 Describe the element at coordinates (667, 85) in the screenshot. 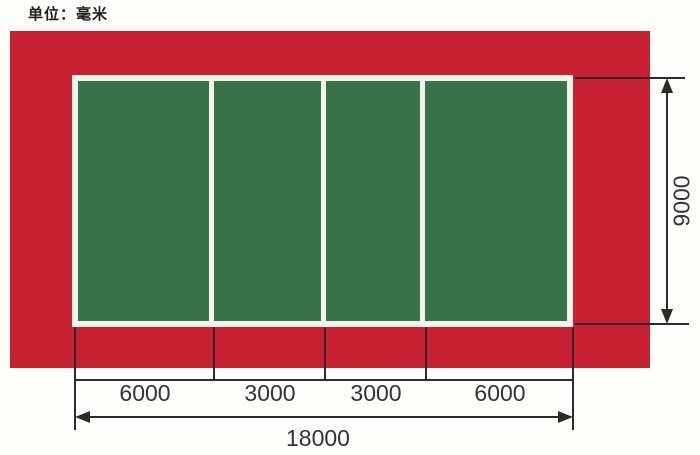

I see `arrowhead-up-icon` at that location.